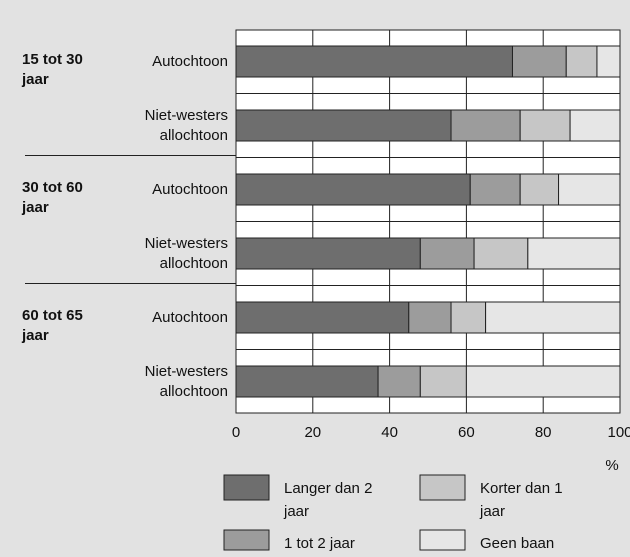 This screenshot has width=630, height=557. I want to click on group-label: 60 tot 65 jaar, so click(52, 325).